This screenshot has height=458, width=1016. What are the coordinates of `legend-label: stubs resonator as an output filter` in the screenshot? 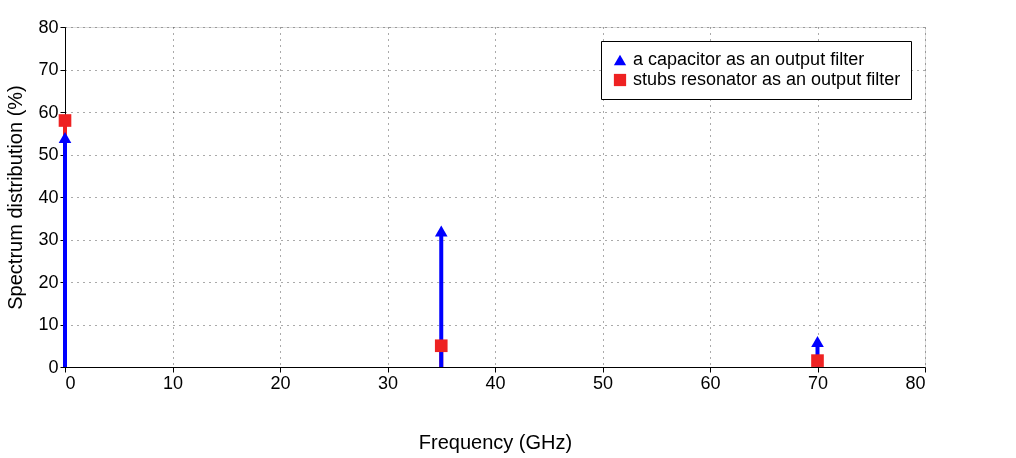 It's located at (767, 79).